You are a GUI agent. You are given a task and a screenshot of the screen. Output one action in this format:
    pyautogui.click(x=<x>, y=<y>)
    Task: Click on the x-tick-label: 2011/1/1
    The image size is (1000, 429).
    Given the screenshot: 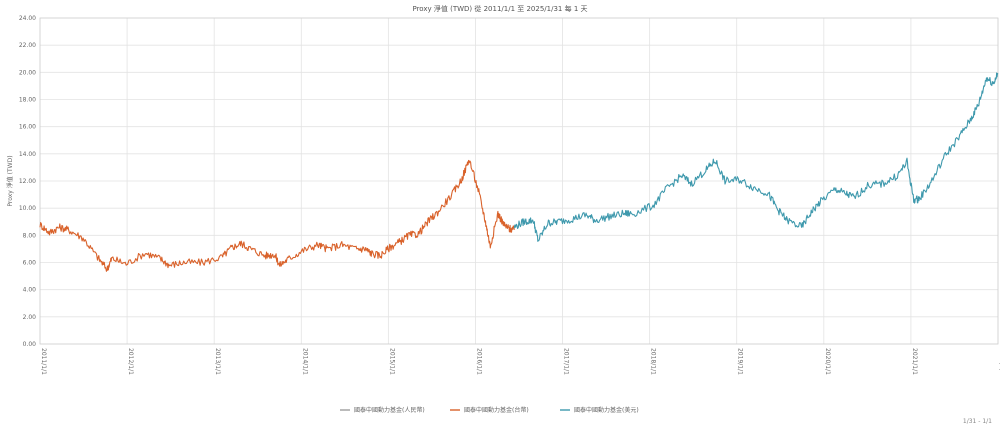 What is the action you would take?
    pyautogui.click(x=43, y=361)
    